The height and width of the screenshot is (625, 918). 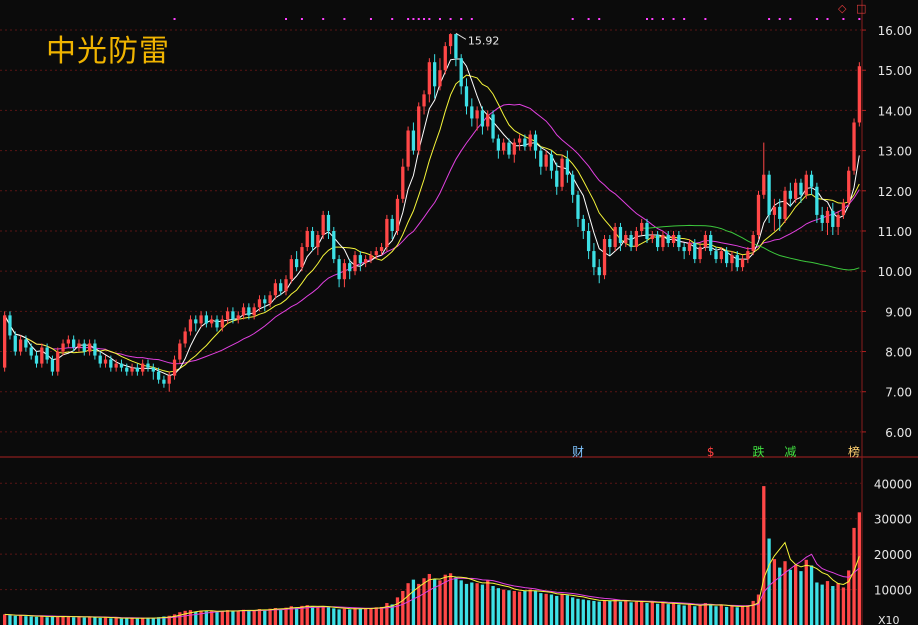 What do you see at coordinates (758, 451) in the screenshot?
I see `event-tag-label: 跌` at bounding box center [758, 451].